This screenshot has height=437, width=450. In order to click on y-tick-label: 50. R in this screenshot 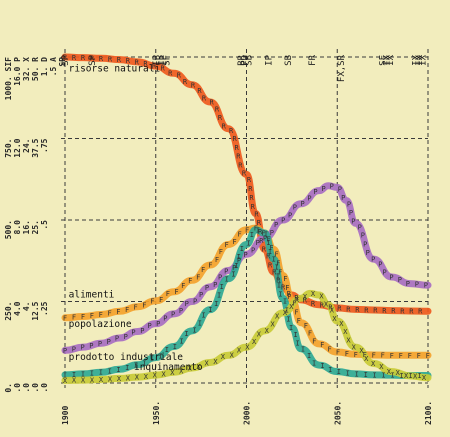, I will do `click(35, 69)`.